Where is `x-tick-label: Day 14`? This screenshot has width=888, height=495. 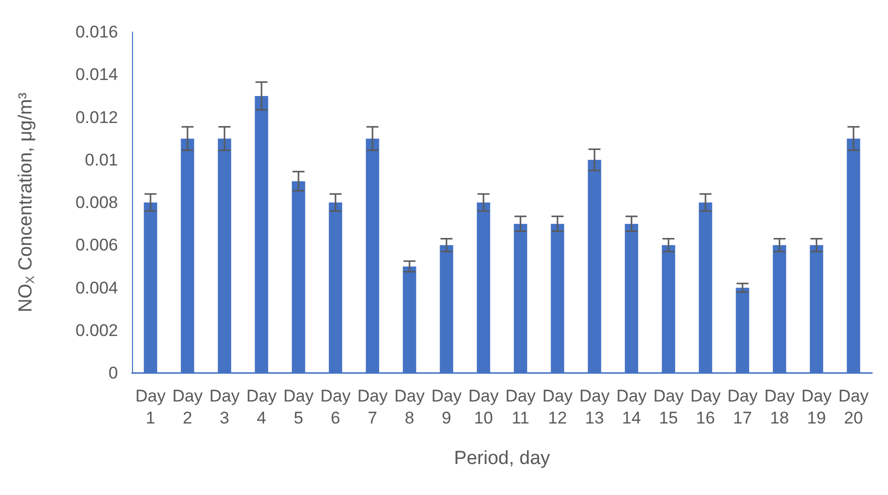 x-tick-label: Day 14 is located at coordinates (632, 407).